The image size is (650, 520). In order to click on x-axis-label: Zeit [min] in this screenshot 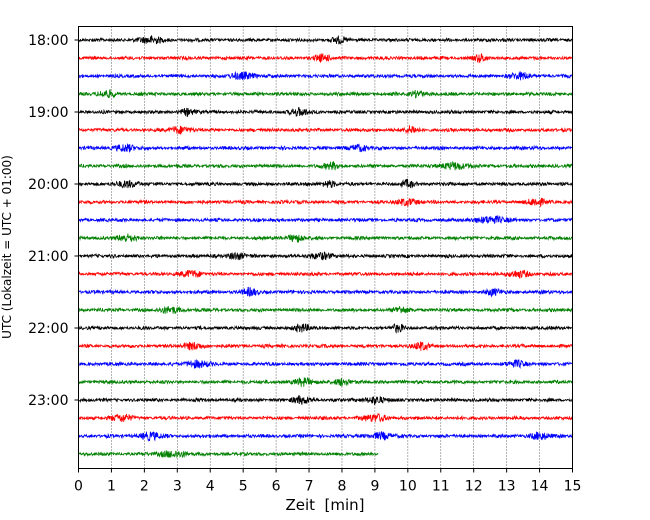, I will do `click(324, 505)`.